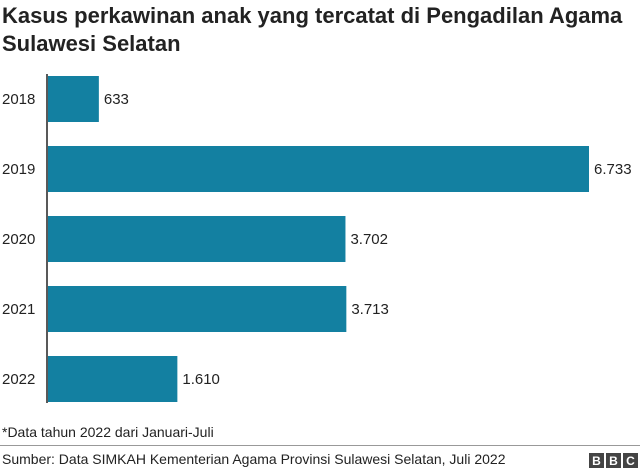  I want to click on bar-2021, so click(197, 309).